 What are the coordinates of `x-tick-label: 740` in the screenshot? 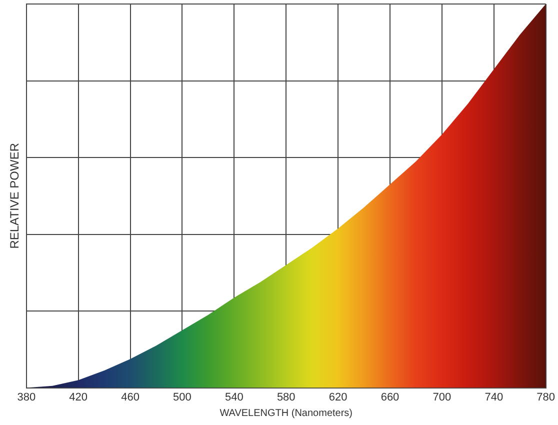 It's located at (494, 397).